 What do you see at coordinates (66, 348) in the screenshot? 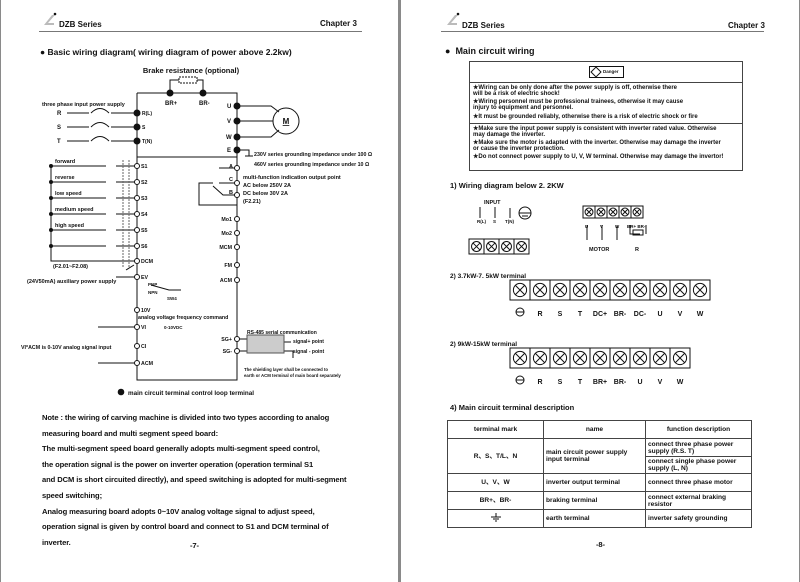
I see `vi-acm-note: VI*ACM is 0-10V analog signal input` at bounding box center [66, 348].